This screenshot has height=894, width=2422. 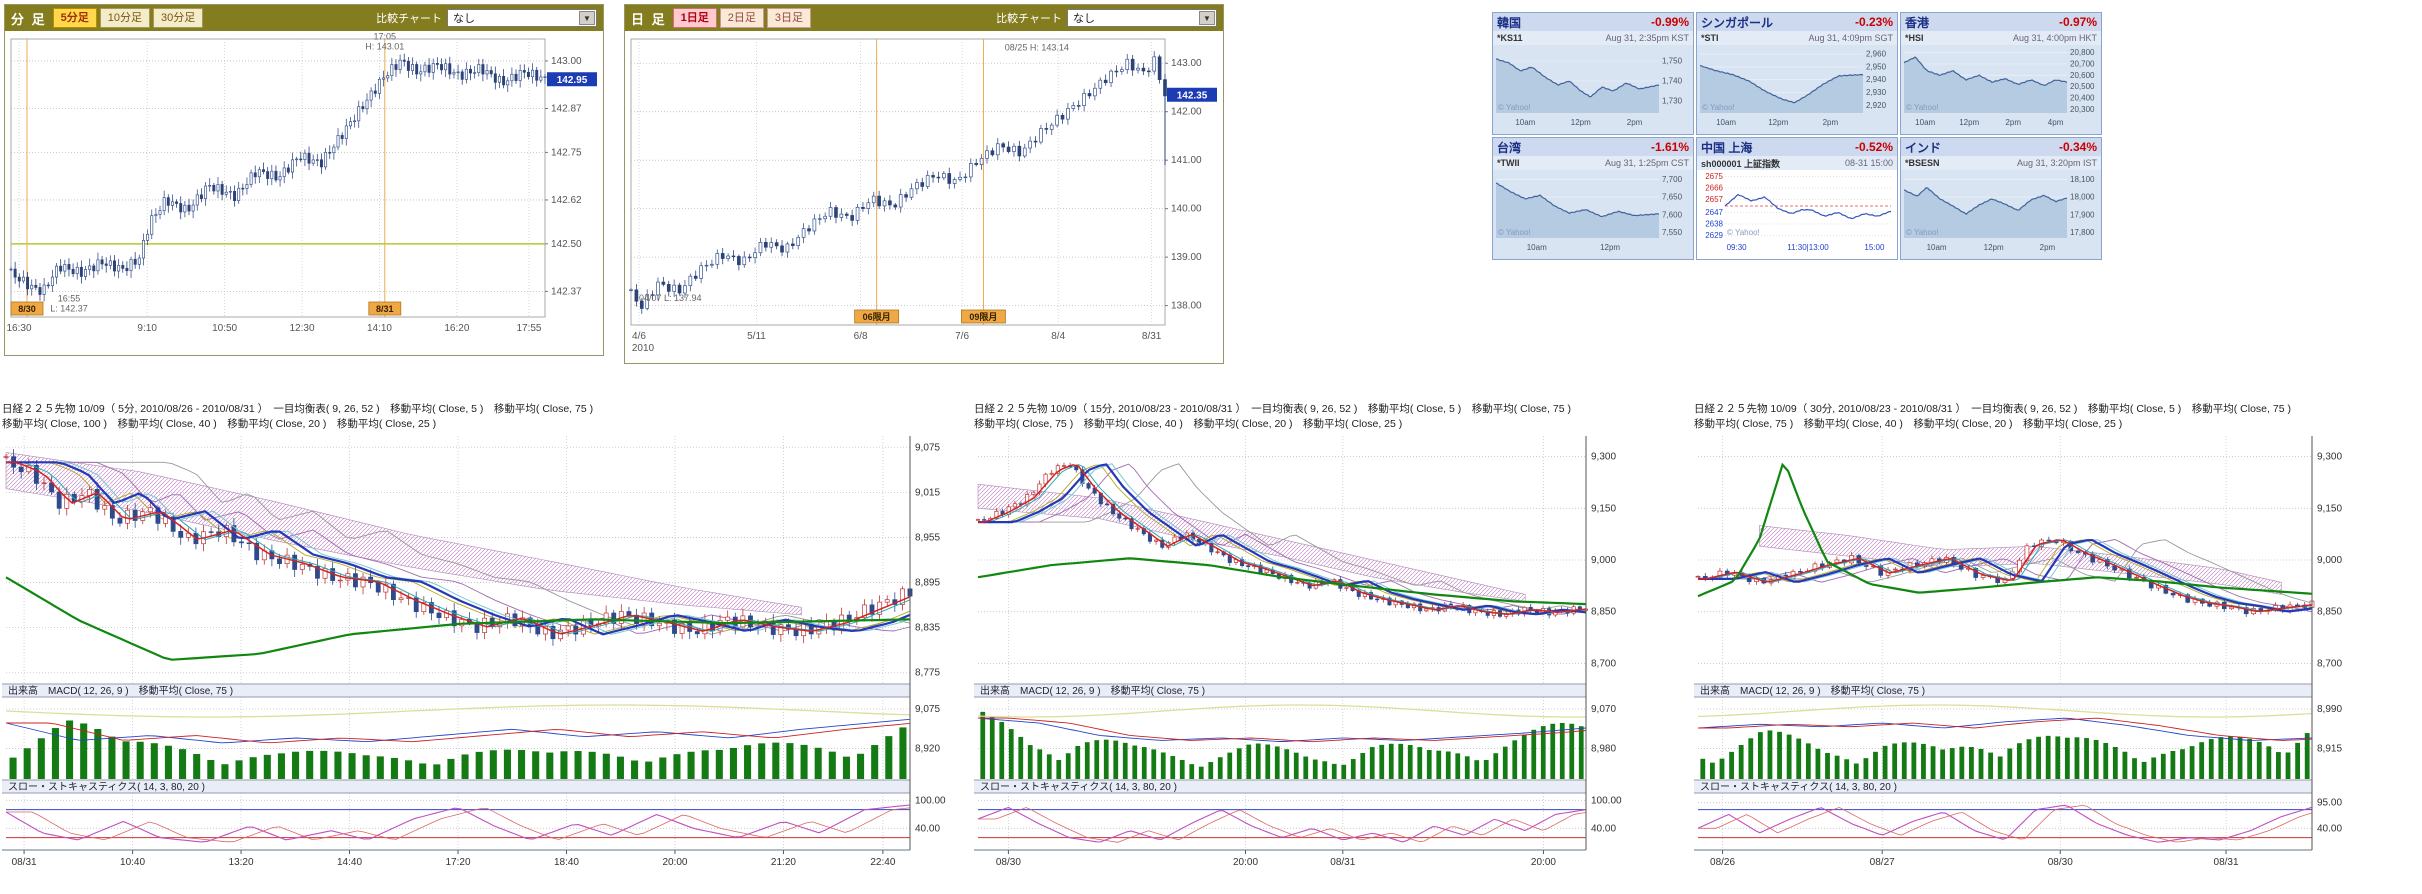 I want to click on svg-text: 142.95, so click(x=572, y=80).